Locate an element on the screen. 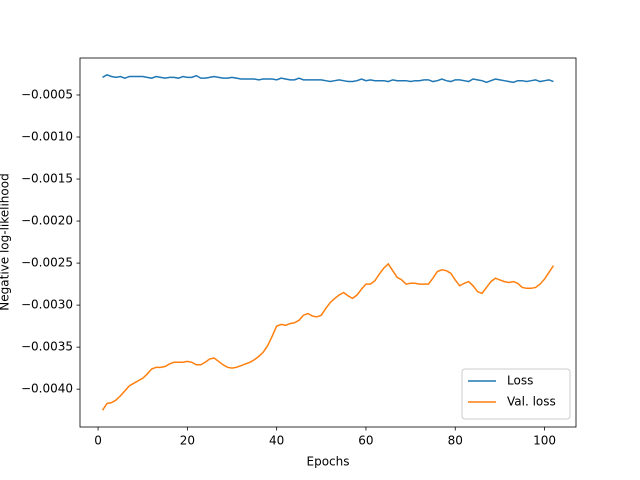 This screenshot has width=640, height=480. y-tick-label: −0.0035 is located at coordinates (47, 347).